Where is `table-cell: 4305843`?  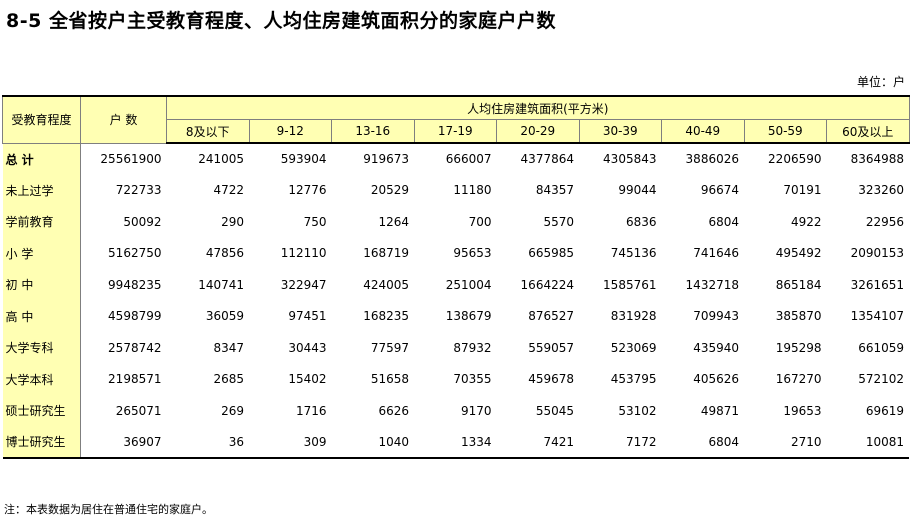
table-cell: 4305843 is located at coordinates (630, 159).